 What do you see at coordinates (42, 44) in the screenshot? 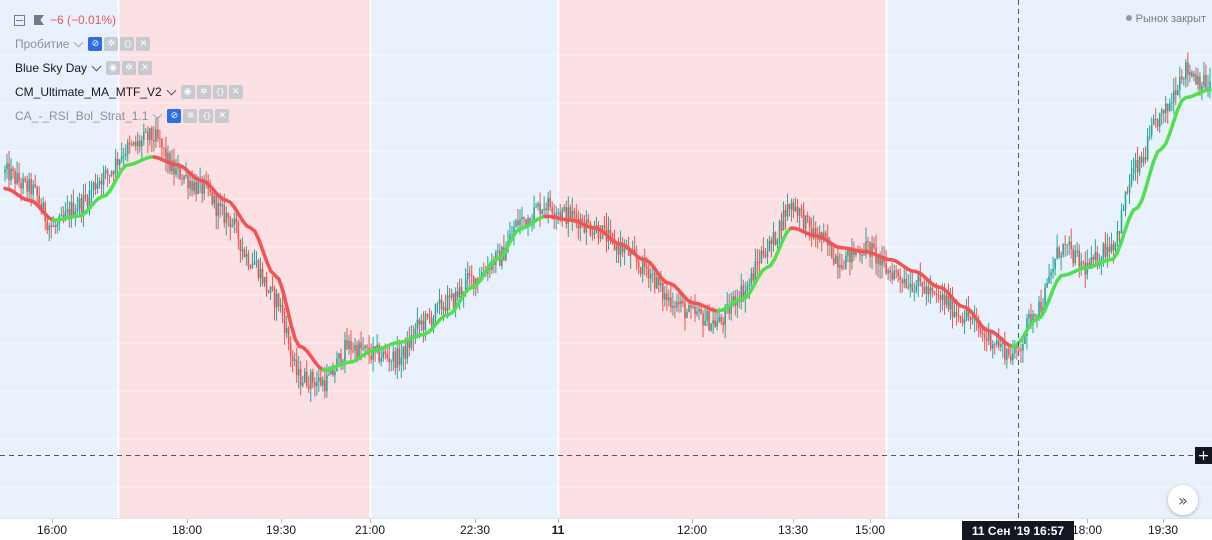
I see `indicator-name: Пробитие` at bounding box center [42, 44].